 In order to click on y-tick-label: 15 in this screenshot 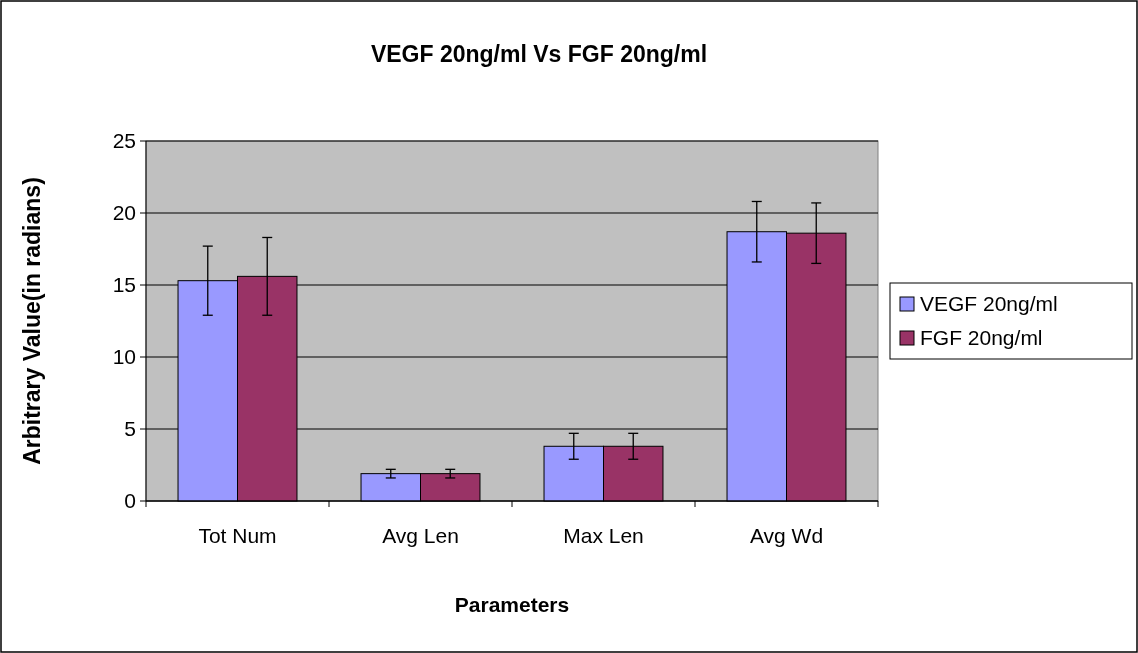, I will do `click(124, 285)`.